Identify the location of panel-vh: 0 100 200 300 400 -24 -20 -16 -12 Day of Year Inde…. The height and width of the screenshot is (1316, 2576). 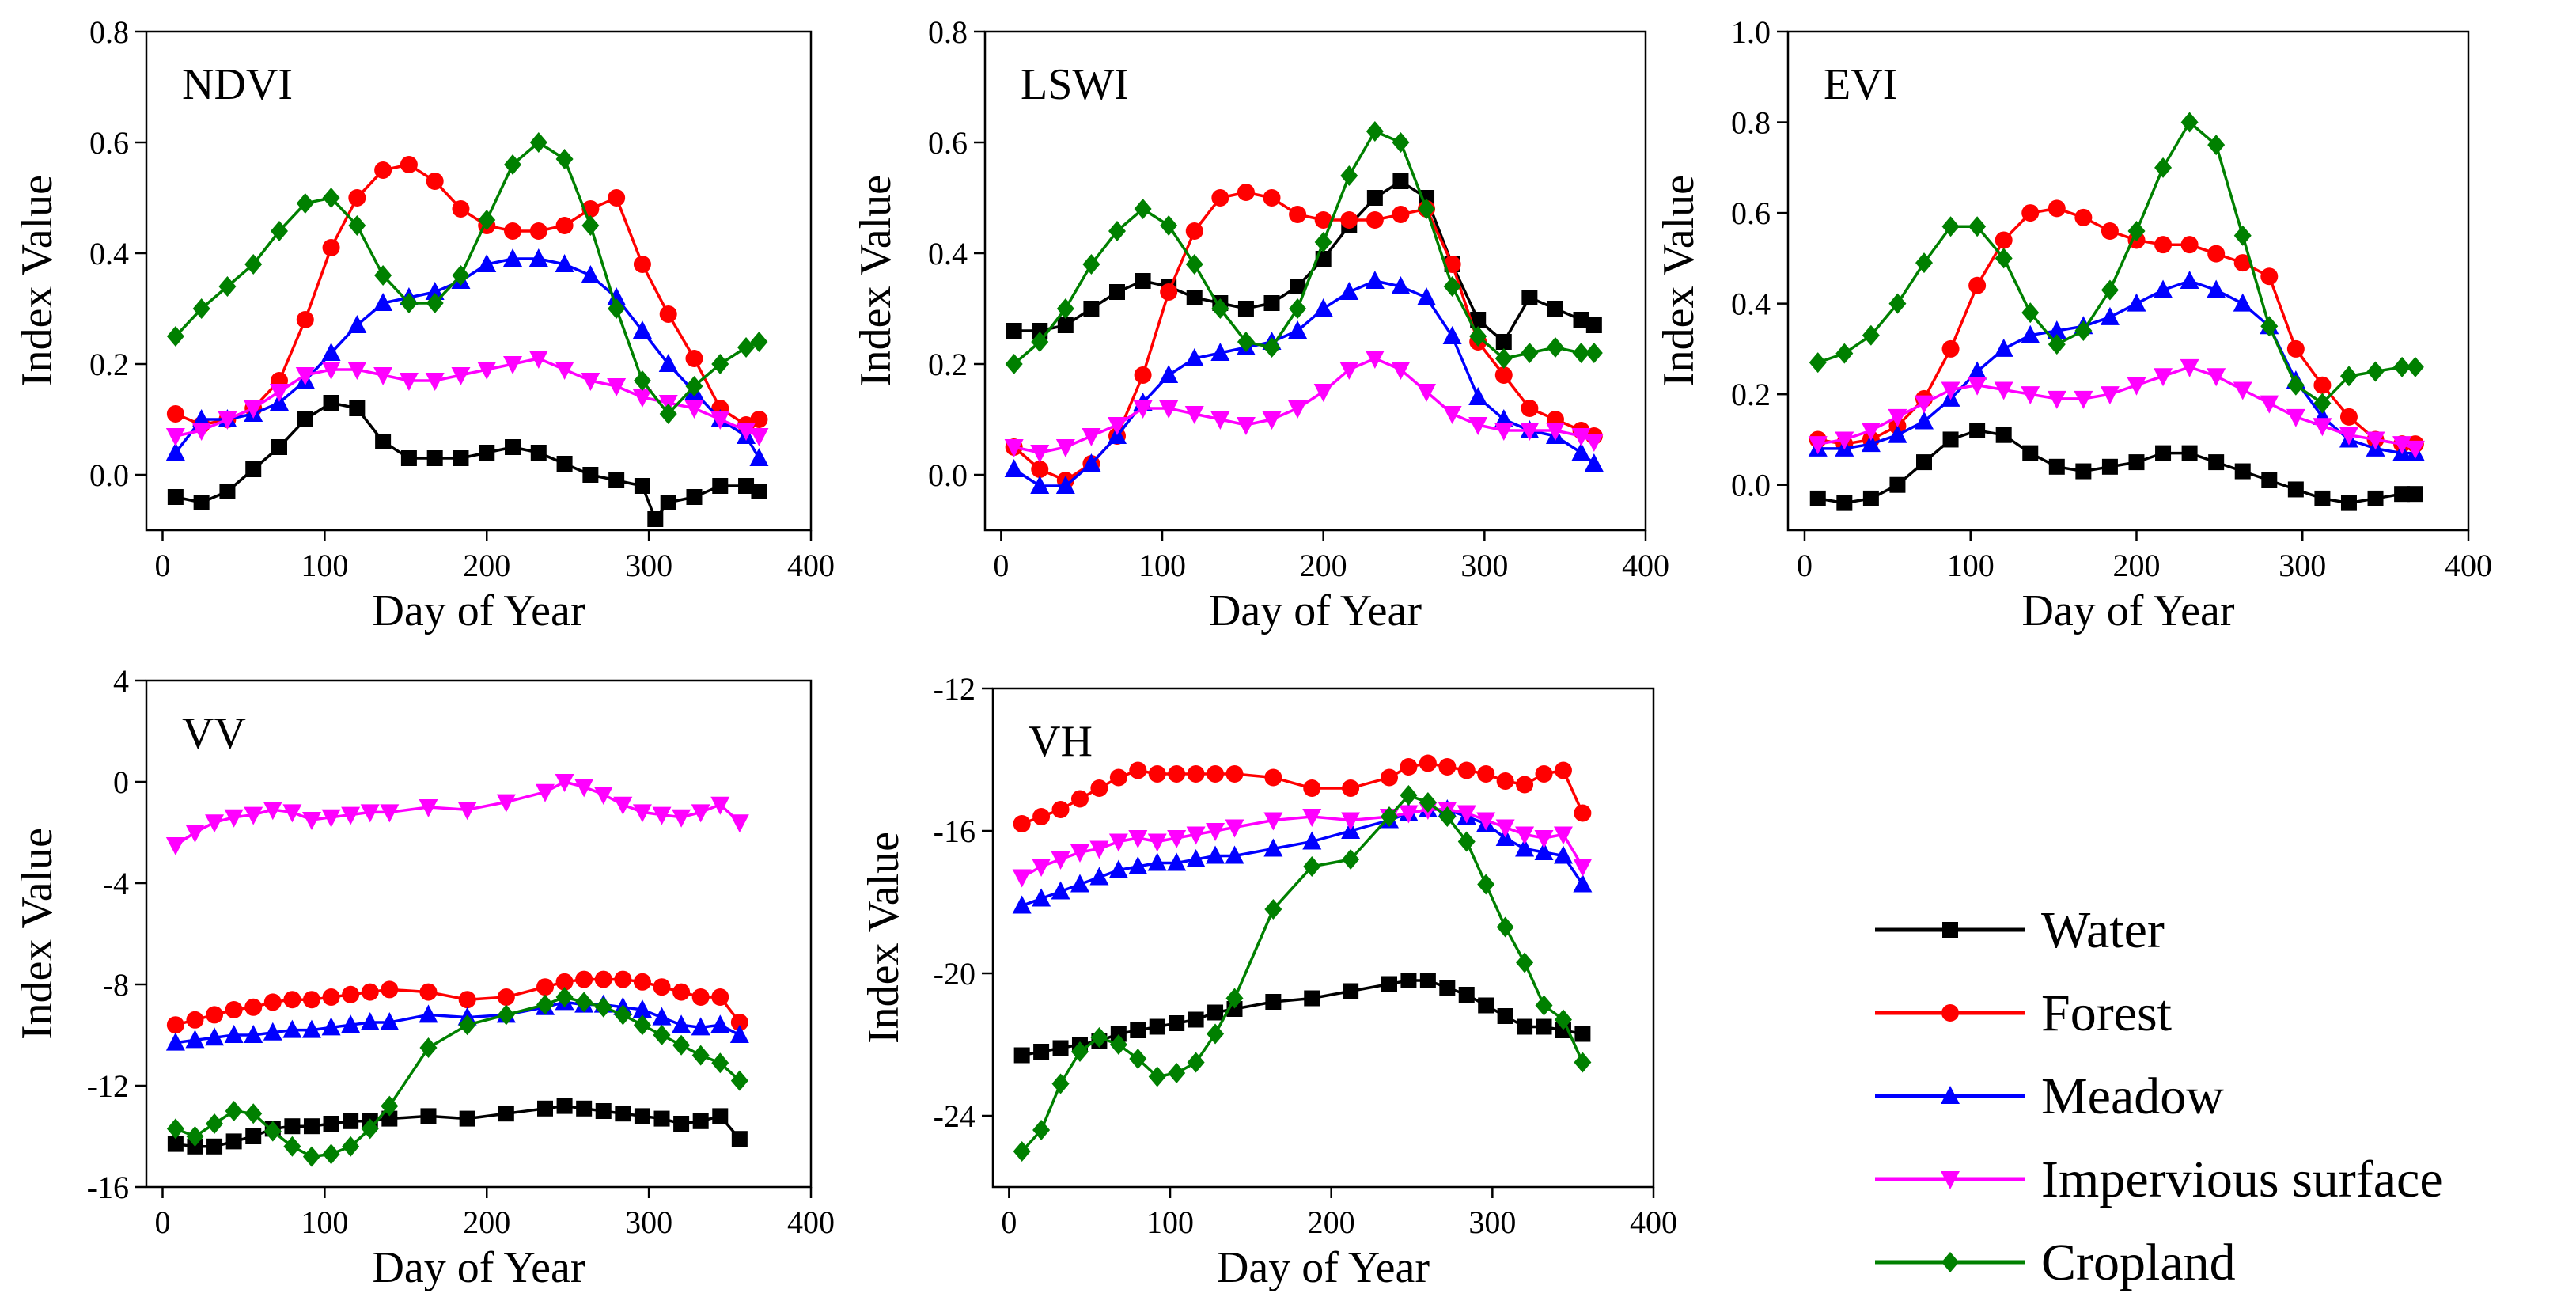
(1268, 981).